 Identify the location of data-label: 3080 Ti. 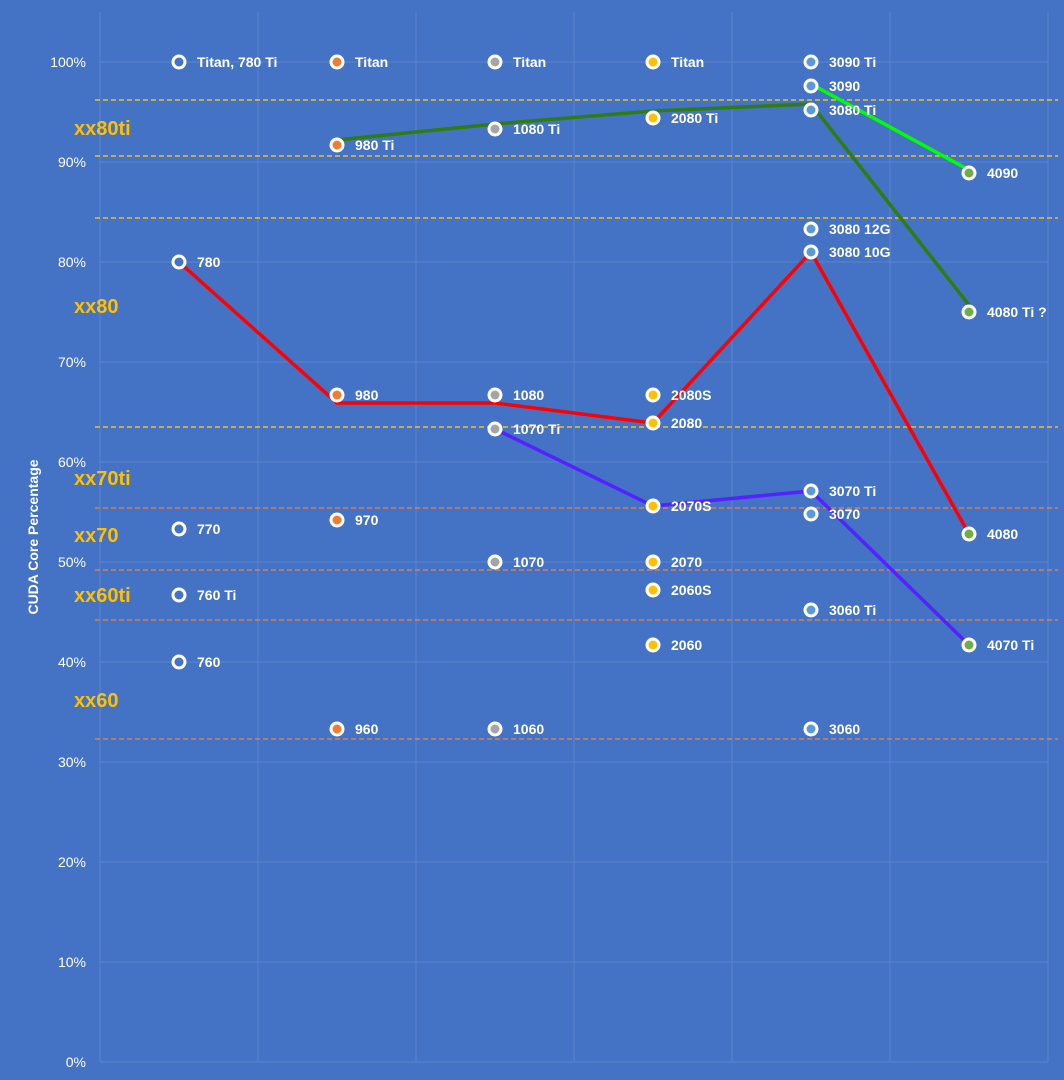
(852, 110).